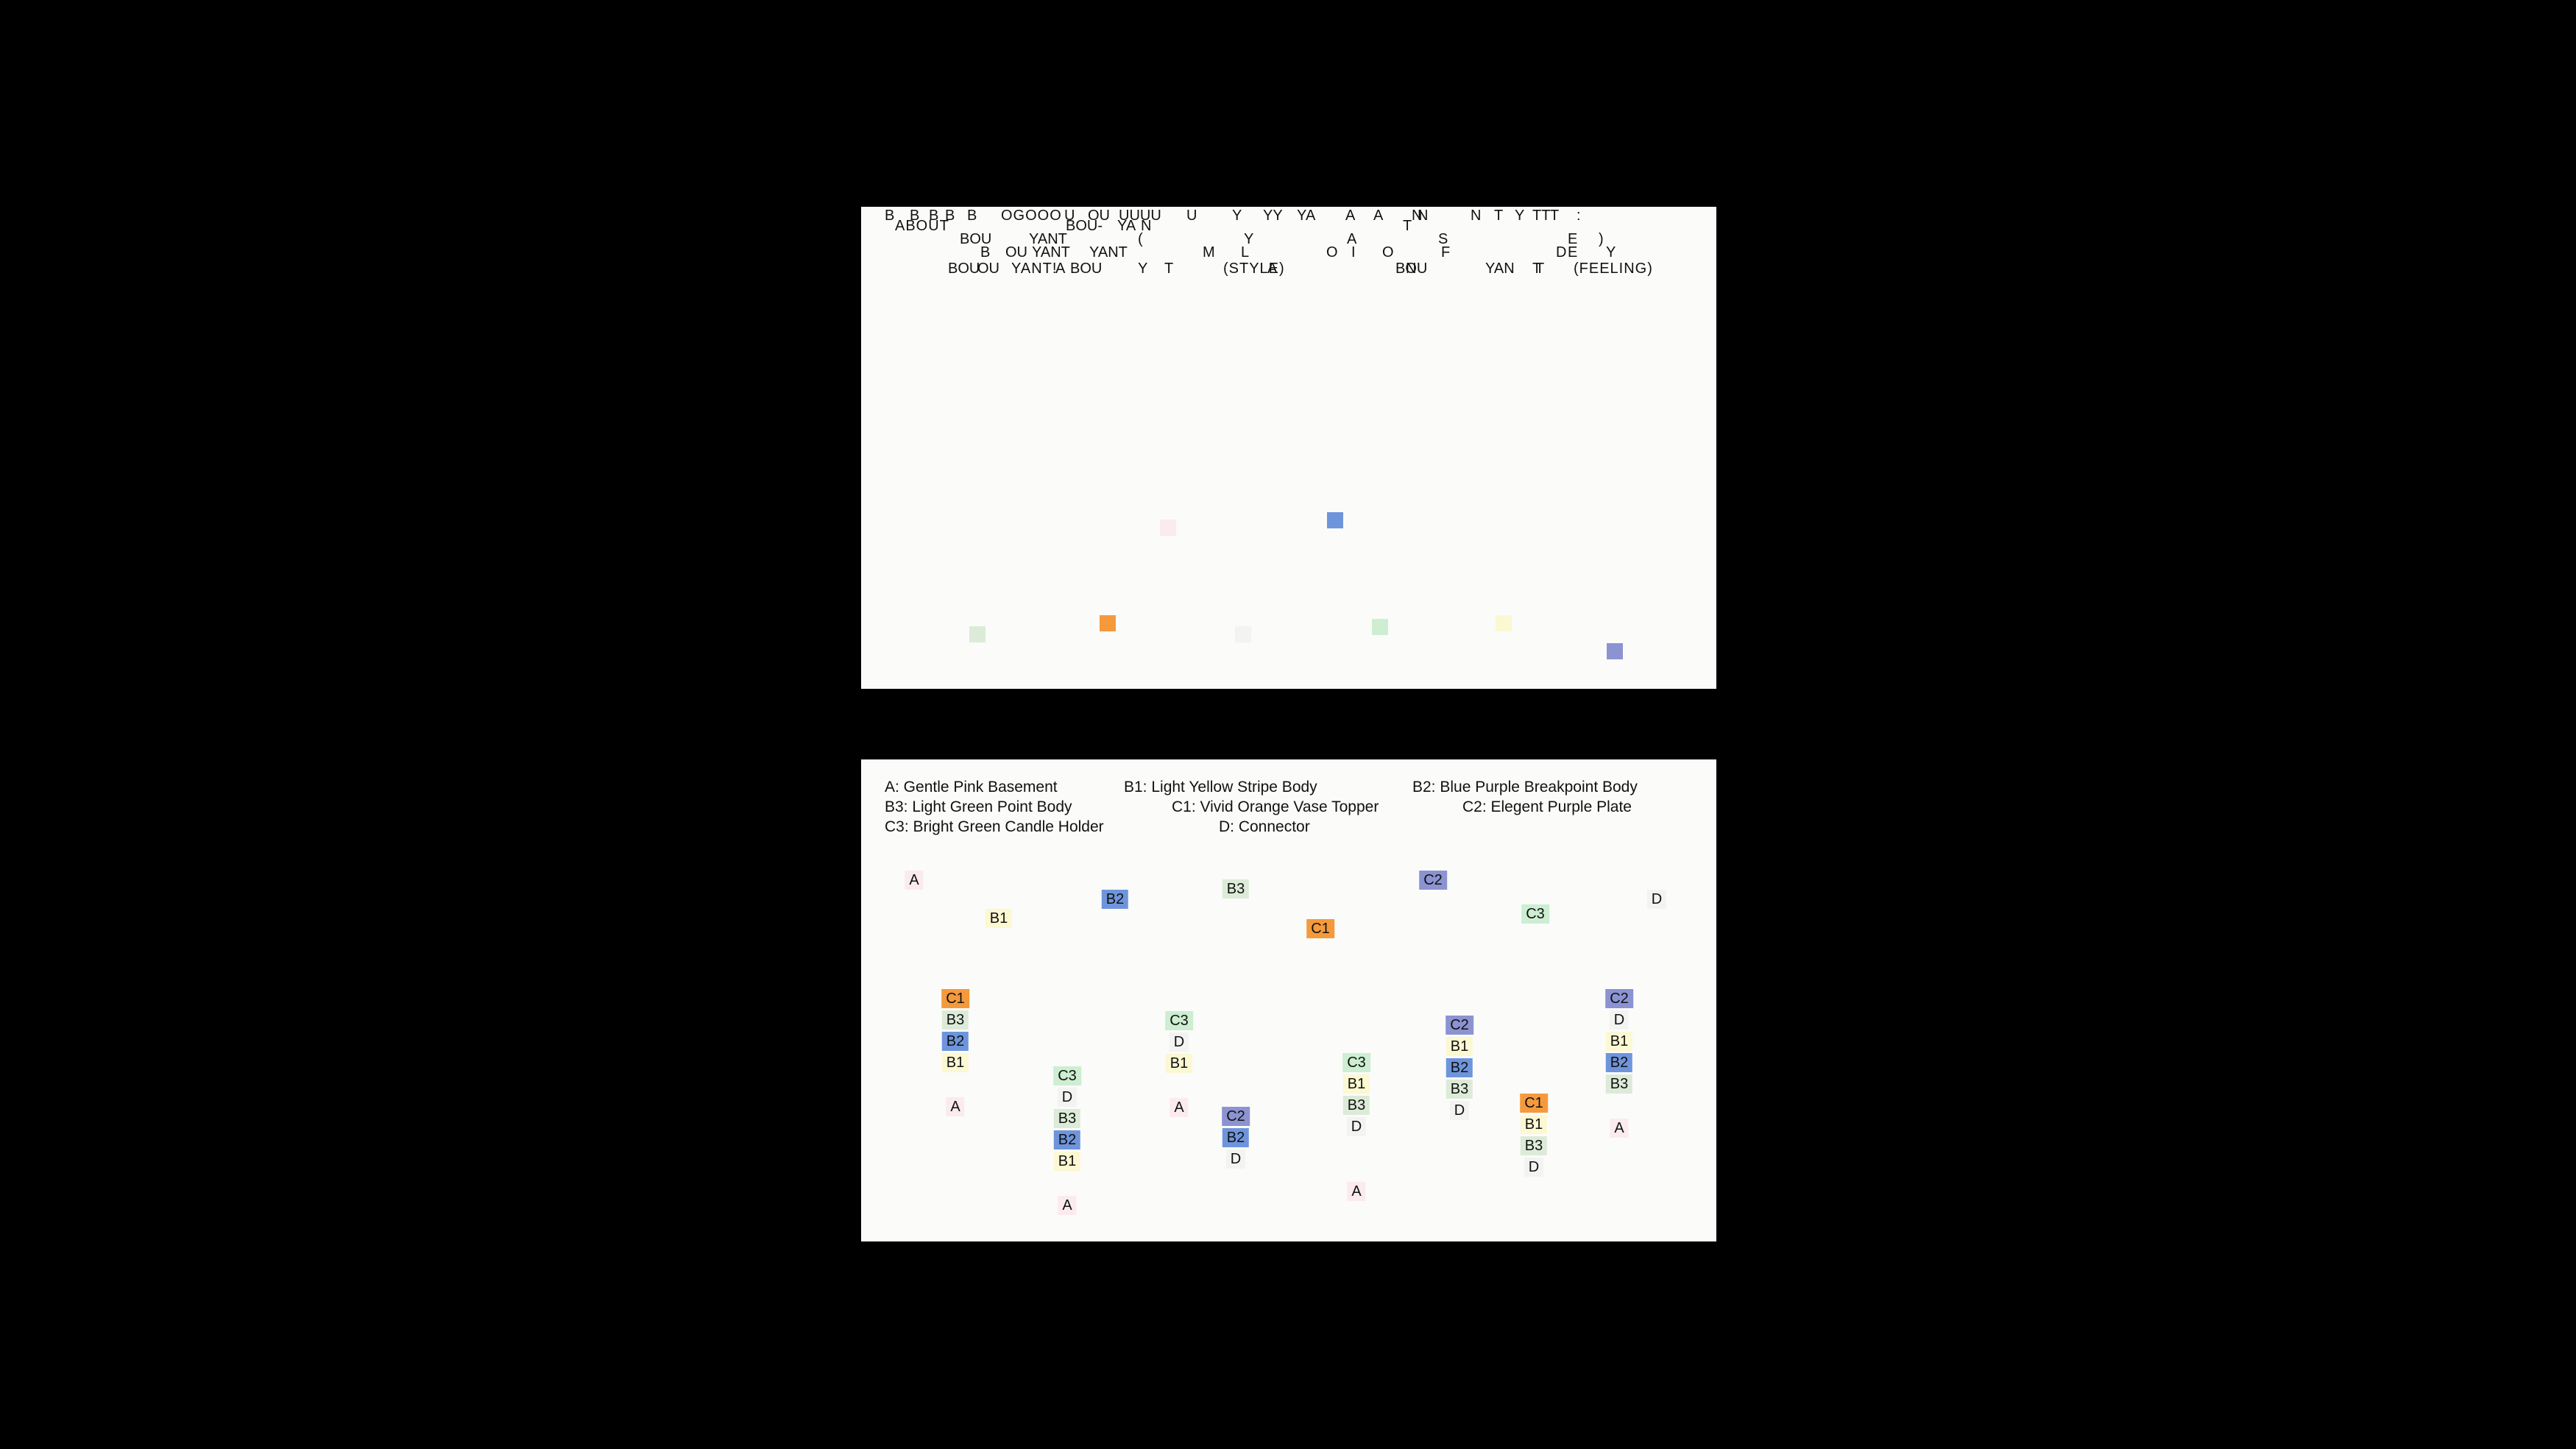  I want to click on vase-6-part: D, so click(1459, 1110).